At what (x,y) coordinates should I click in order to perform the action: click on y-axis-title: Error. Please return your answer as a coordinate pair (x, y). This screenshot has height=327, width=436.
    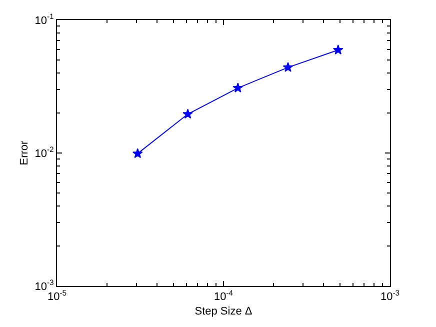
    Looking at the image, I should click on (24, 153).